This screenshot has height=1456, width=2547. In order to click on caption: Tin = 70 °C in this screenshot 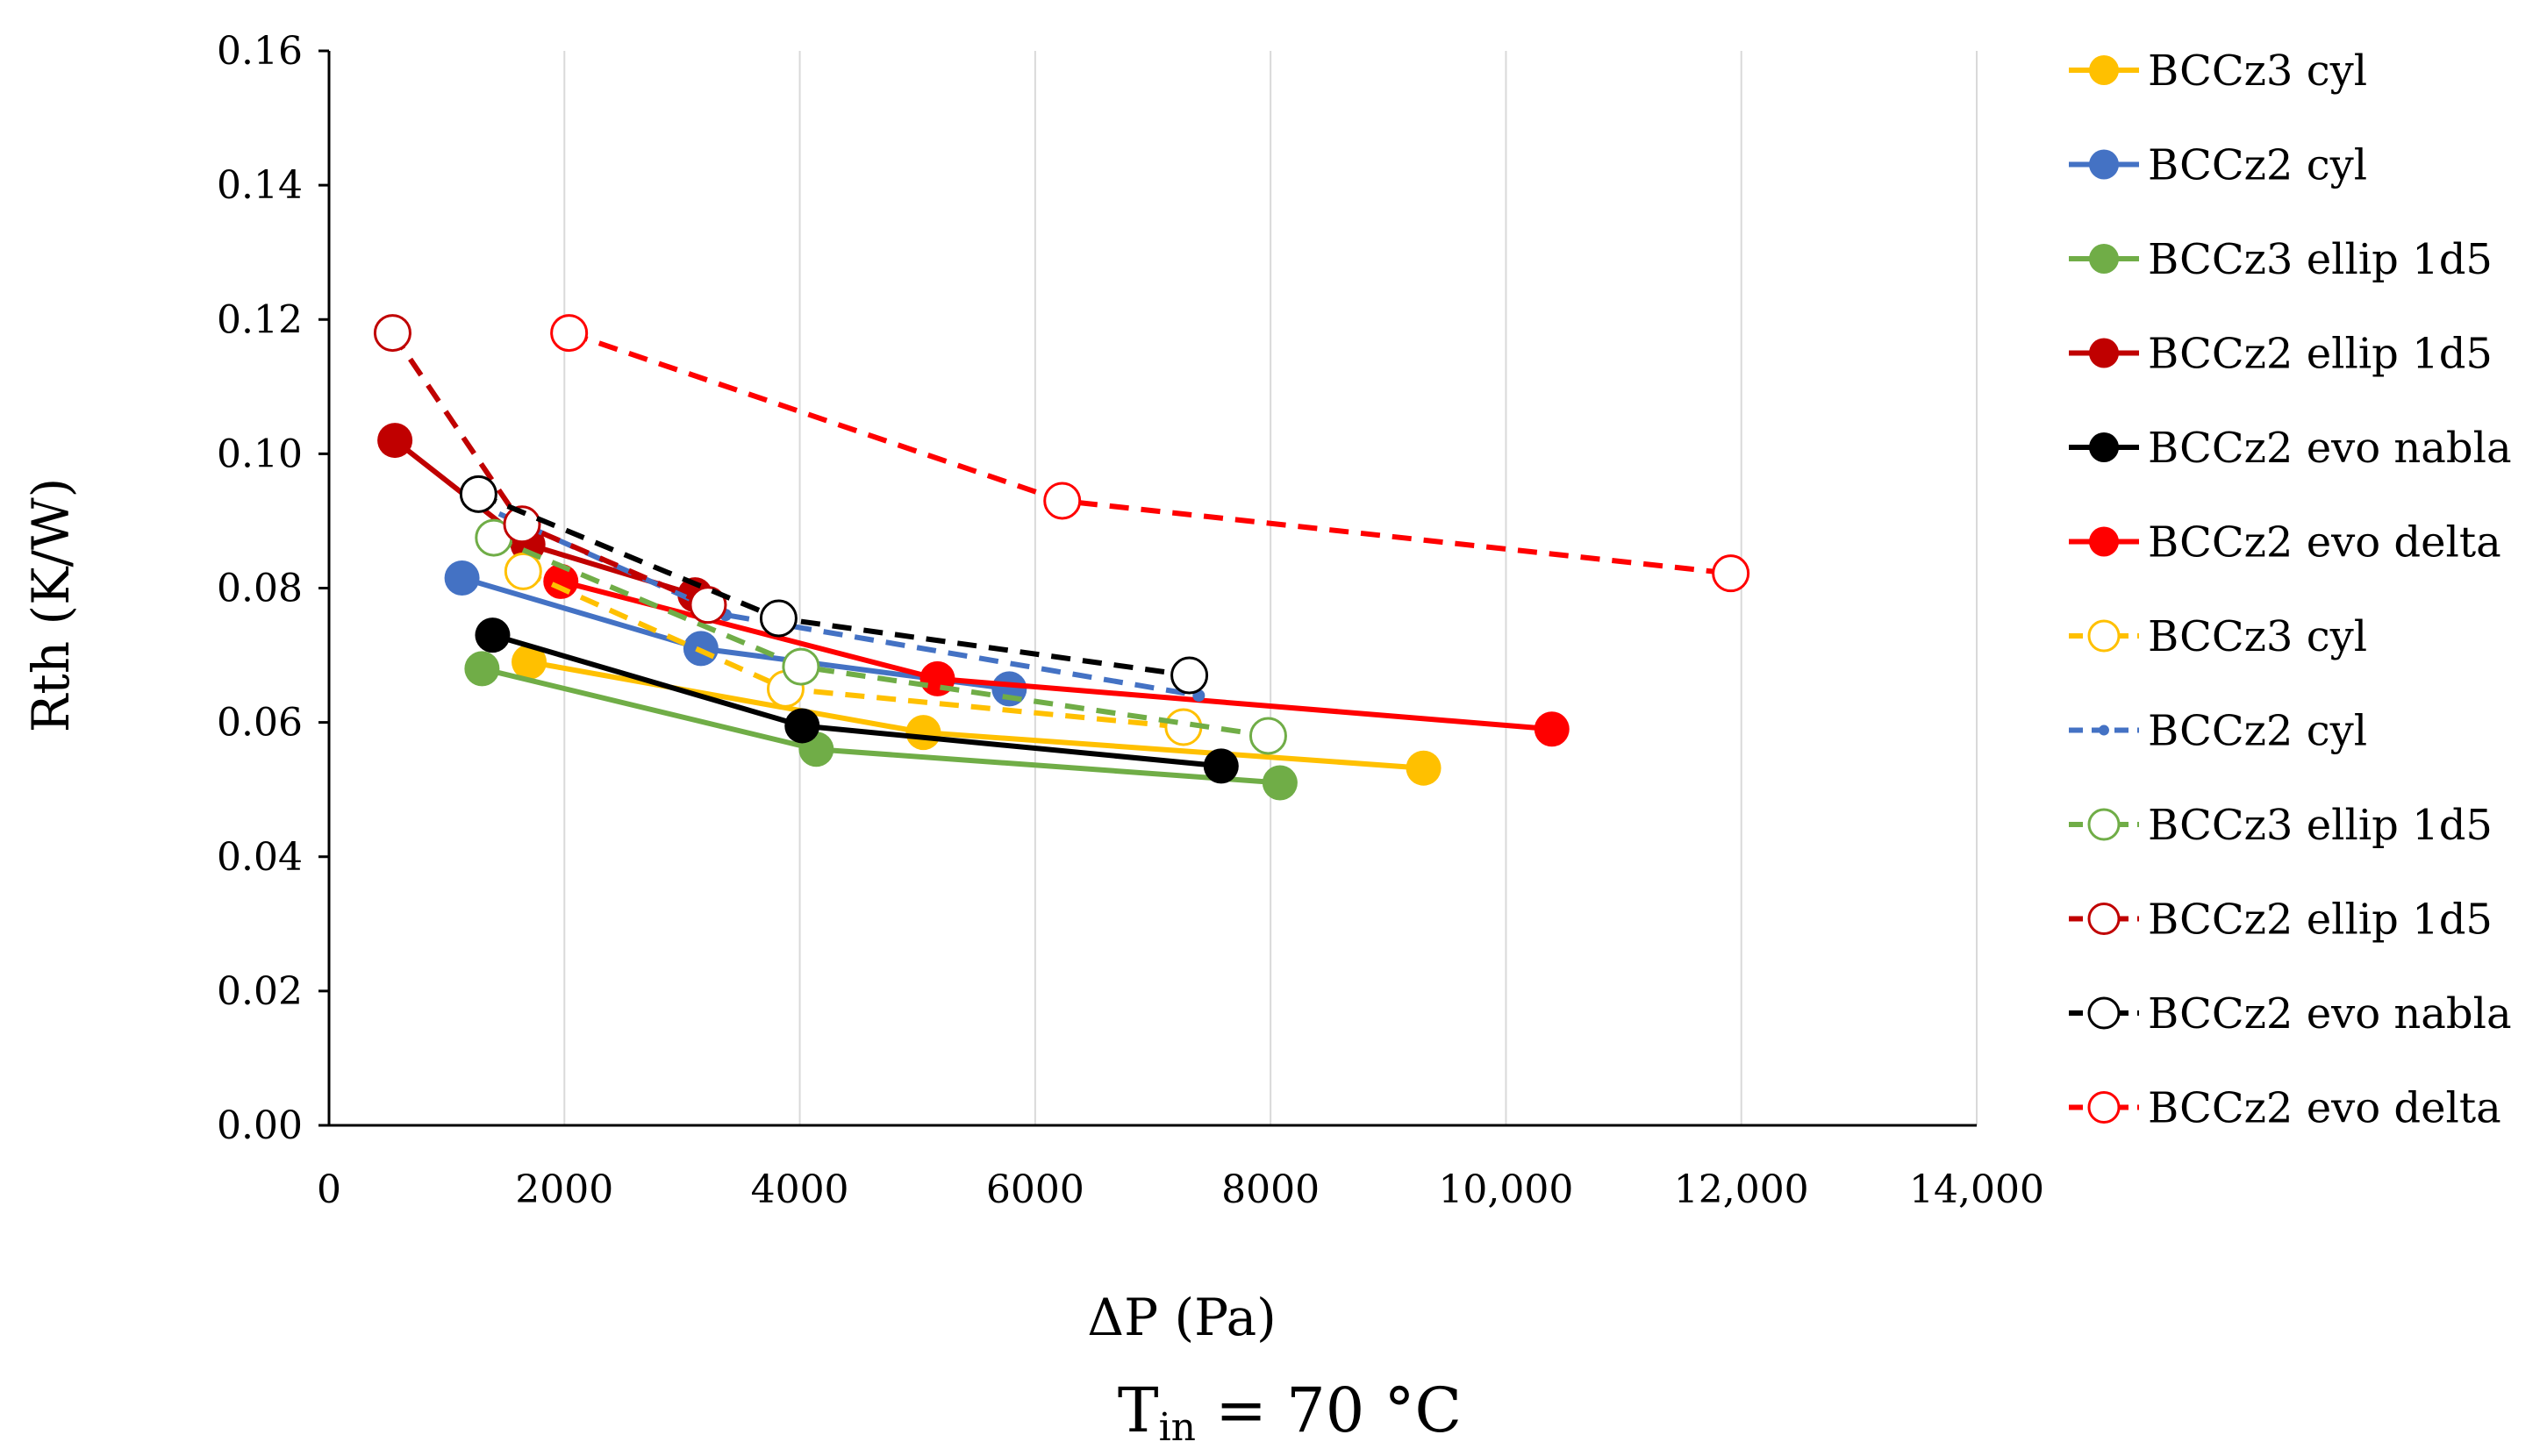, I will do `click(1290, 1412)`.